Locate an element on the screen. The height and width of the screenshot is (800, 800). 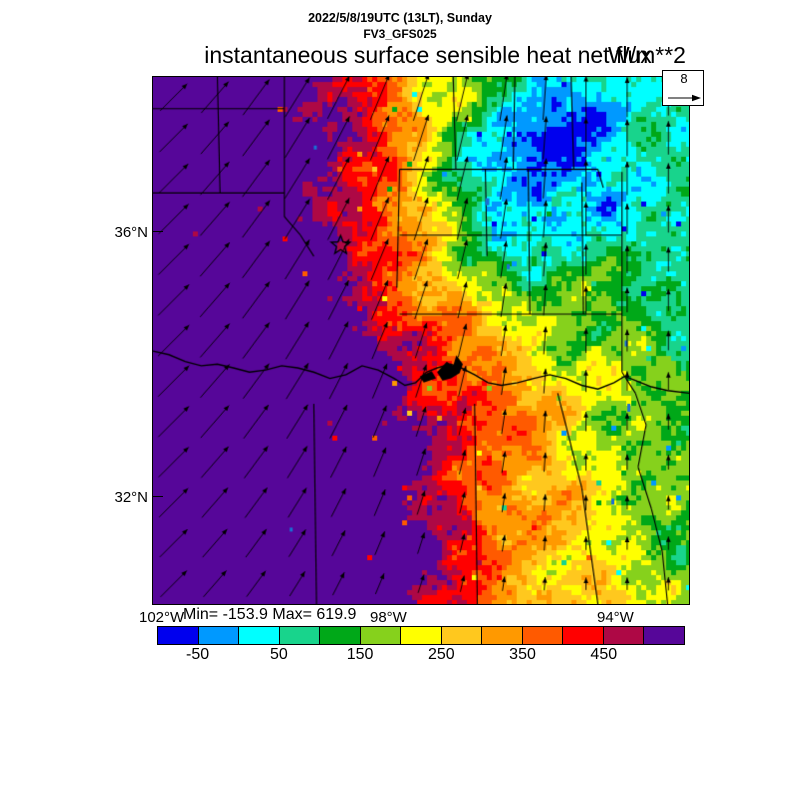
colorbar-segment-yellow-green is located at coordinates (381, 635).